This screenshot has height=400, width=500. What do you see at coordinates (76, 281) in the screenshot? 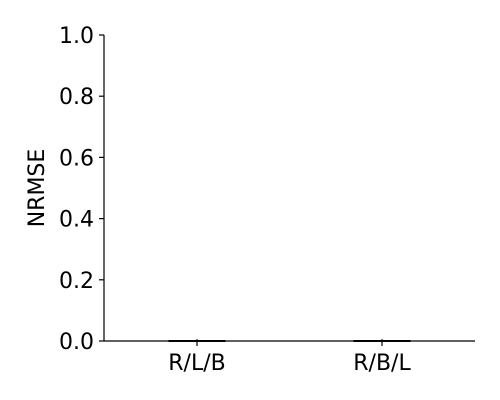
I see `y-tick-label: 0.2` at bounding box center [76, 281].